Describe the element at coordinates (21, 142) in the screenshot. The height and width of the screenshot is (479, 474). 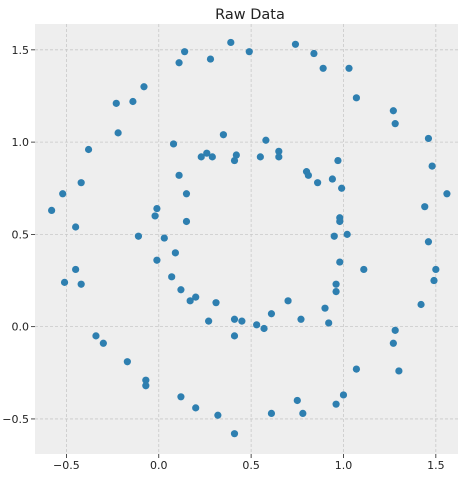
I see `y-tick-label: 1.0` at that location.